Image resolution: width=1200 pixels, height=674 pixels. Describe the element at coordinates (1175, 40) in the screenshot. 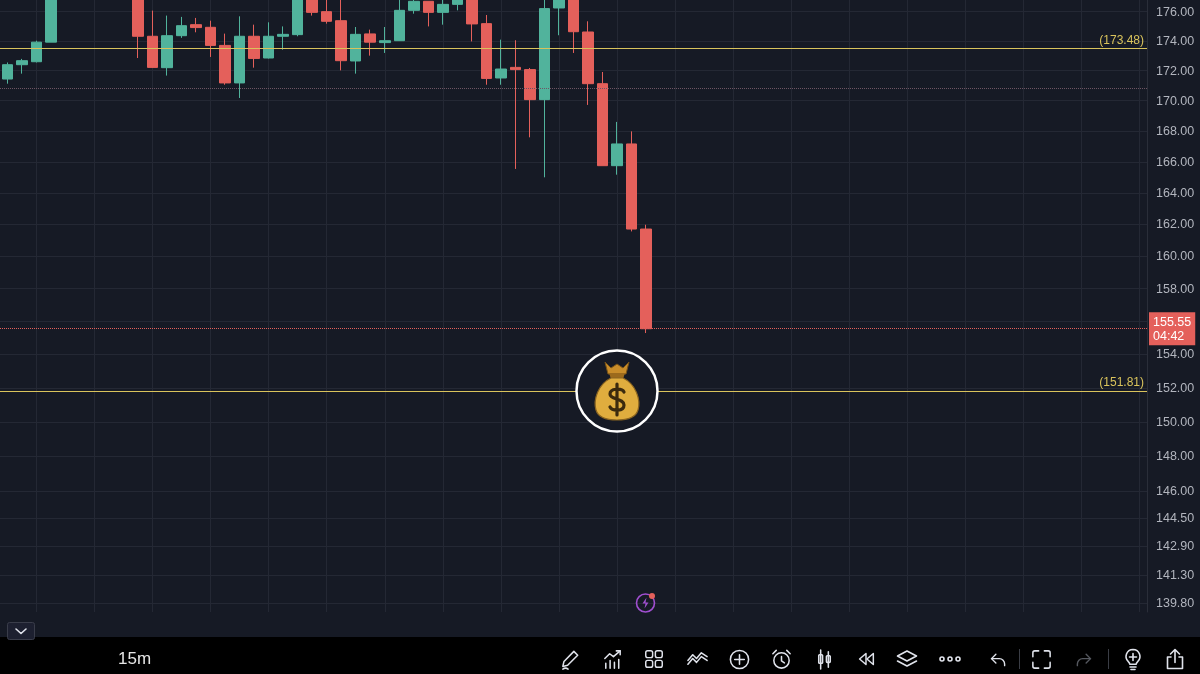

I see `y-tick-label: 174.00` at that location.